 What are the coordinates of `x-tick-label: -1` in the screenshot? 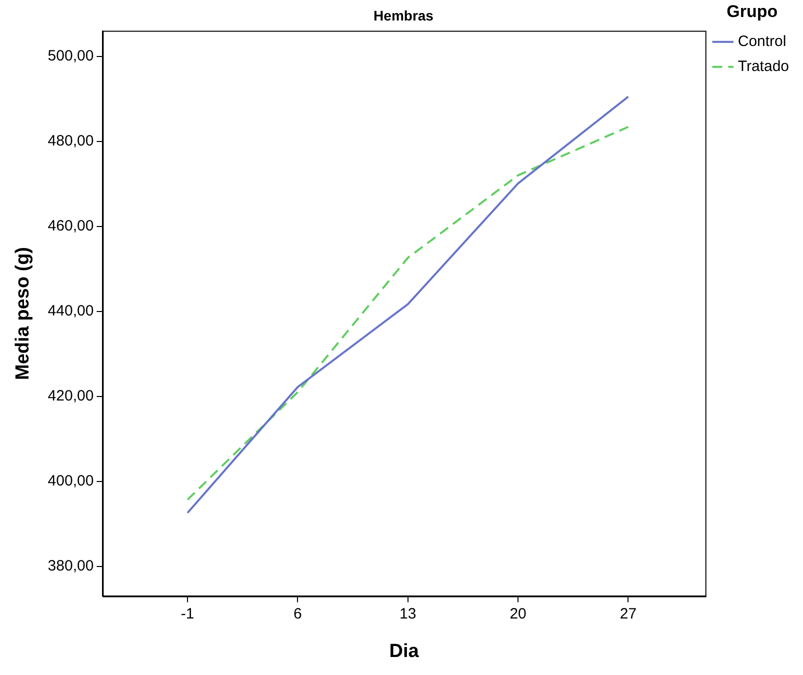 It's located at (187, 613).